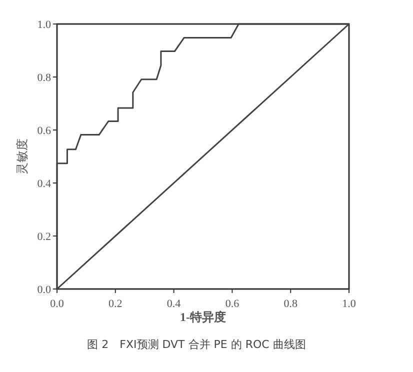 Image resolution: width=413 pixels, height=372 pixels. What do you see at coordinates (349, 304) in the screenshot?
I see `x-tick-label: 1.0` at bounding box center [349, 304].